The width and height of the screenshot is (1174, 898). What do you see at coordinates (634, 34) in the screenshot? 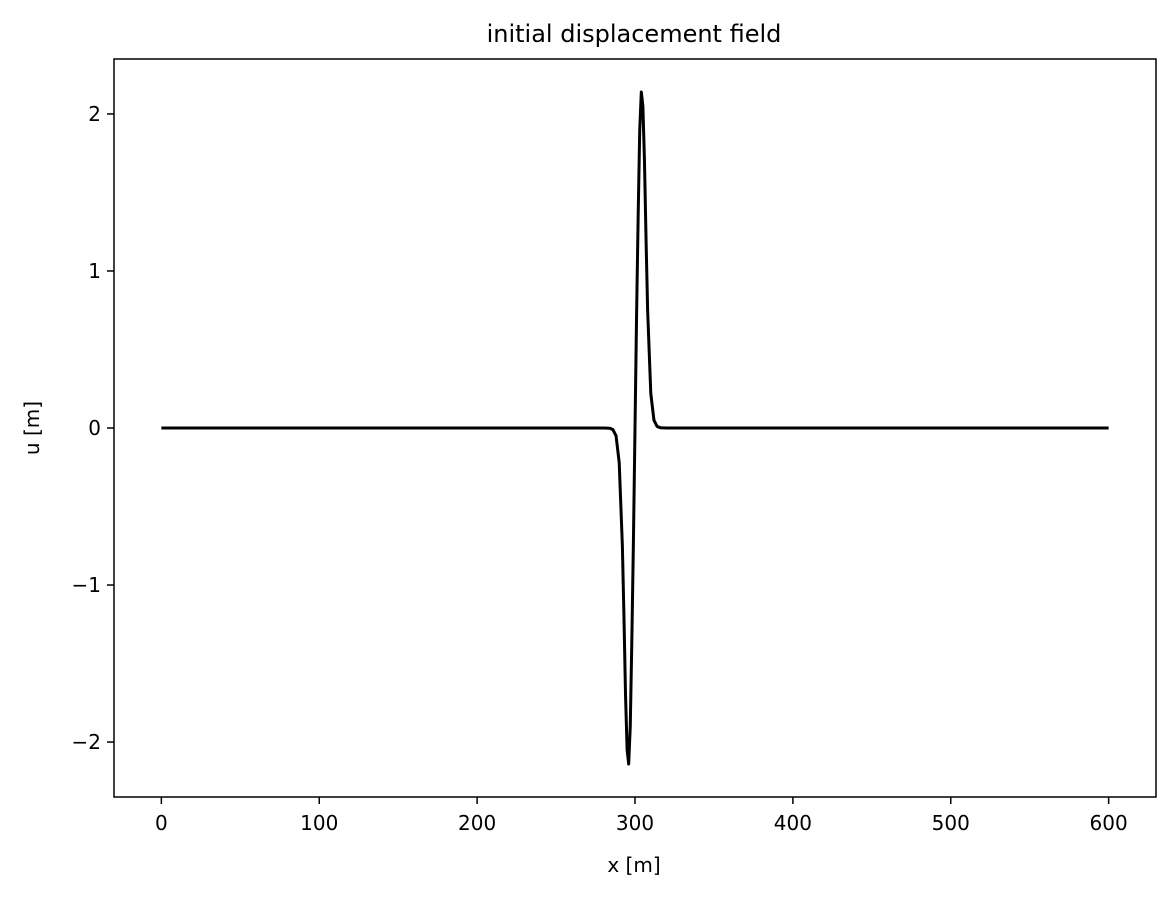
I see `chart-title: initial displacement field` at bounding box center [634, 34].